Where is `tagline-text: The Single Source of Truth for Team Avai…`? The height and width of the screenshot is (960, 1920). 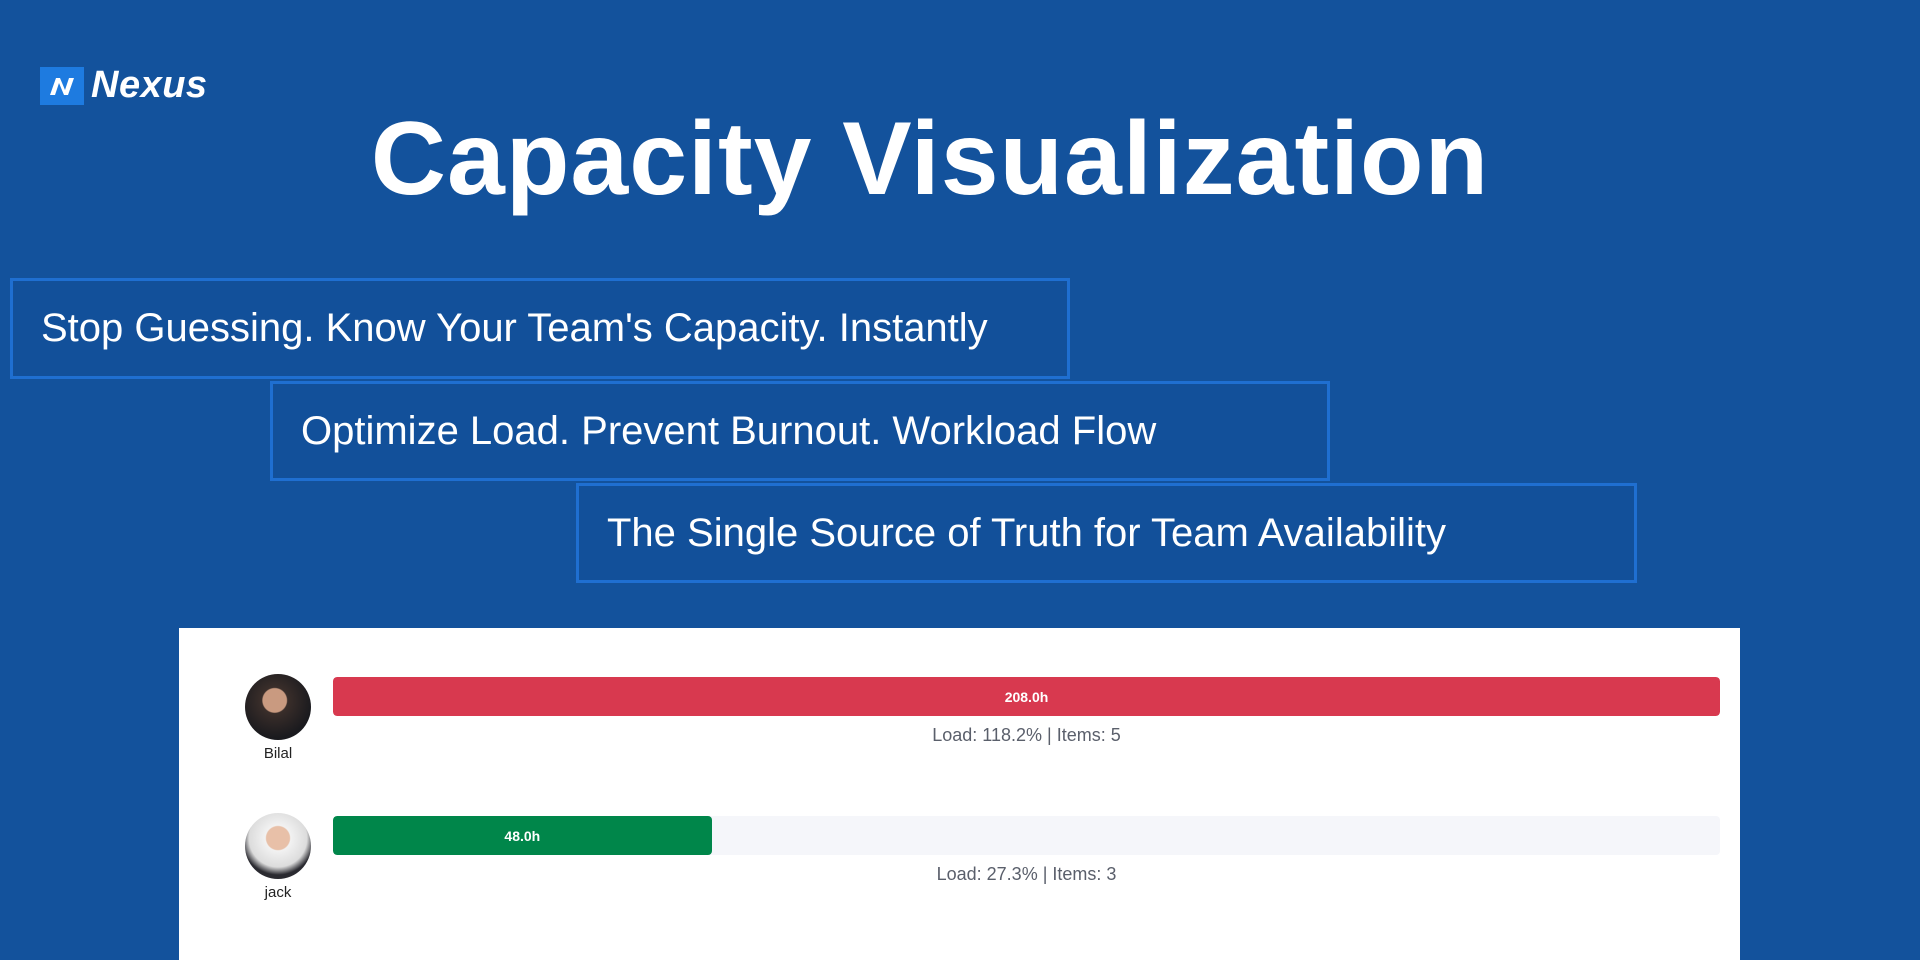 tagline-text: The Single Source of Truth for Team Avai… is located at coordinates (1026, 532).